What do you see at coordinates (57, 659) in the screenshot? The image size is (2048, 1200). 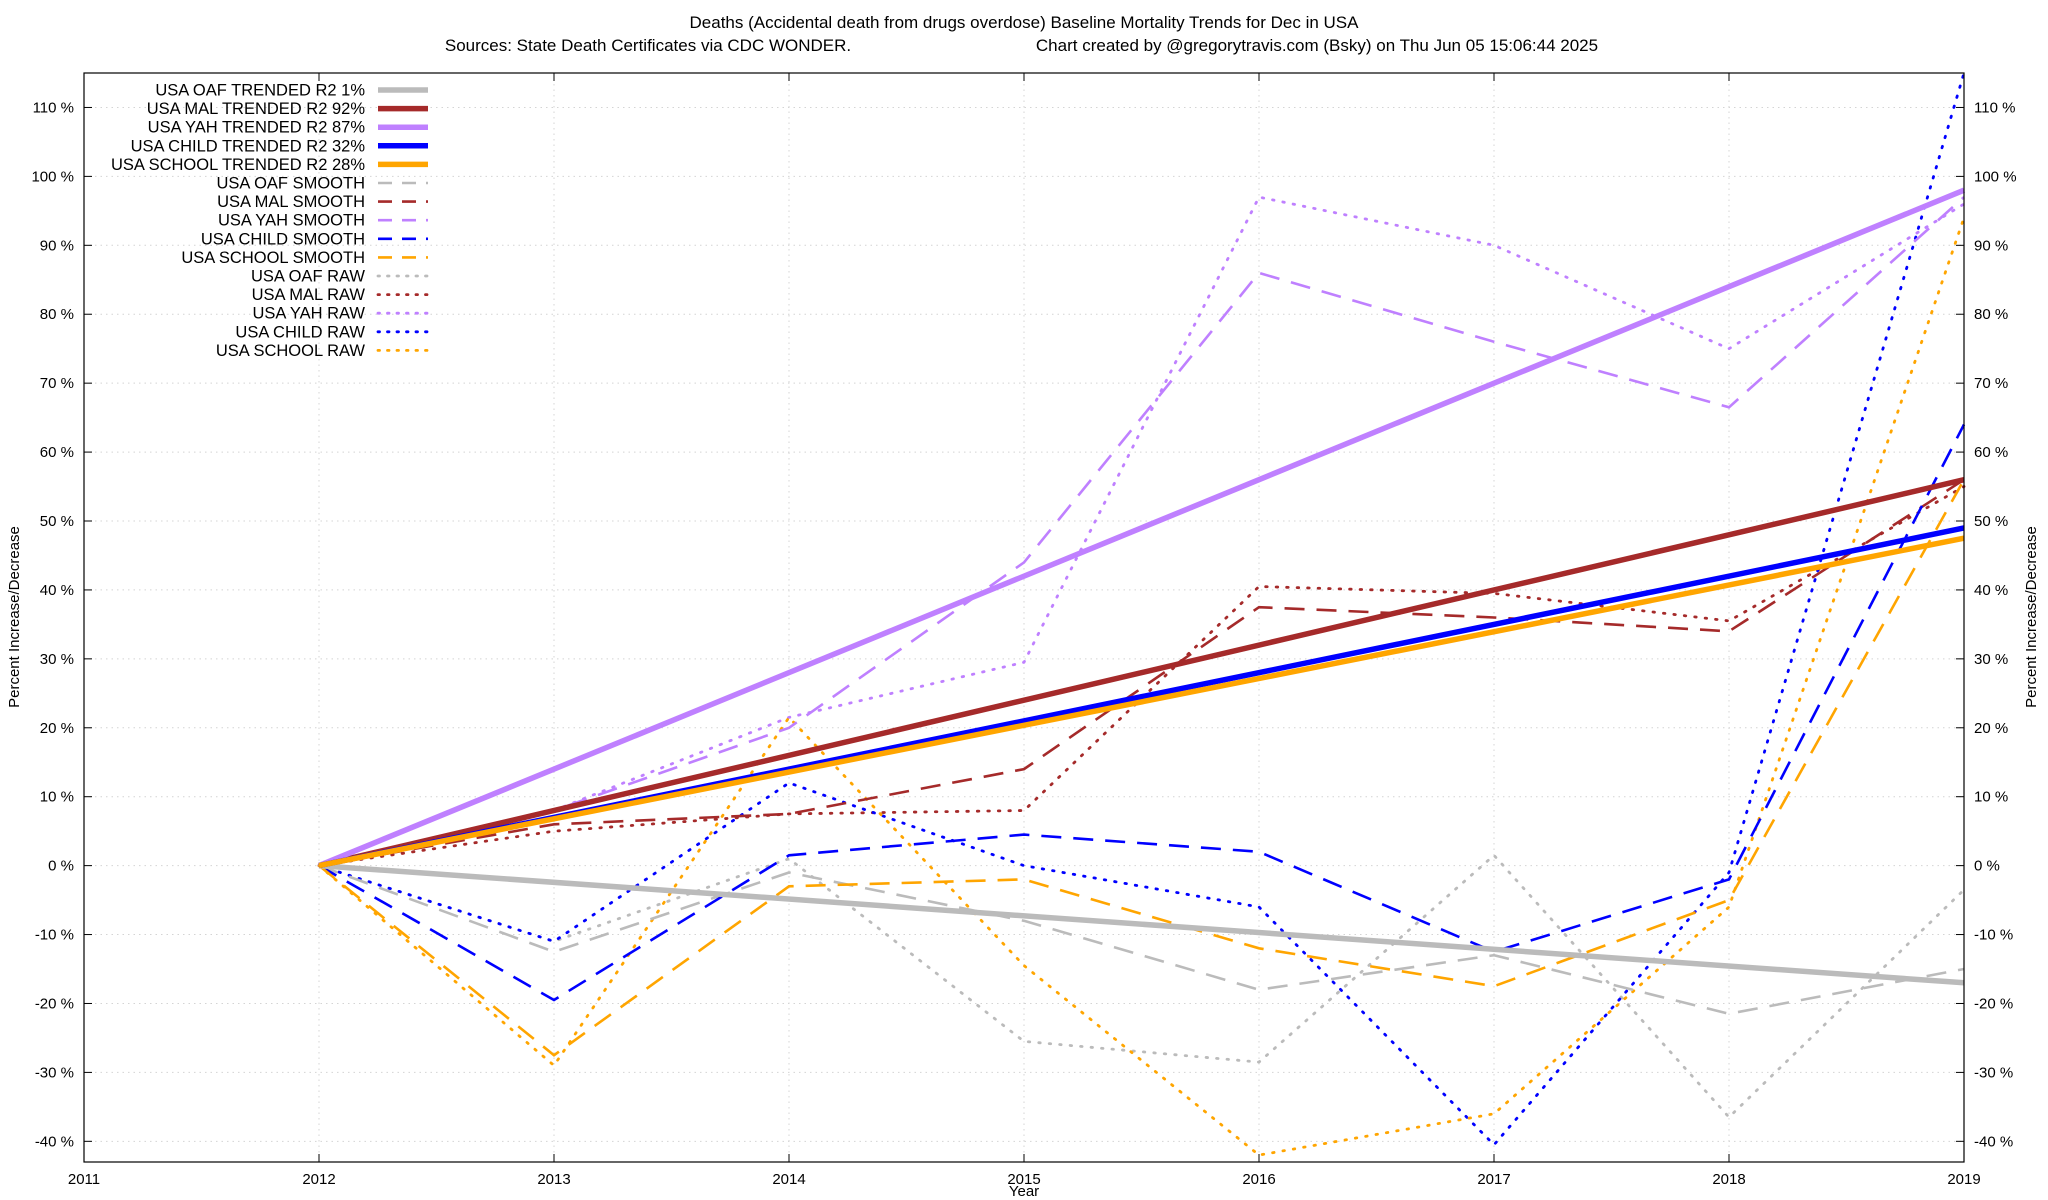 I see `y-tick-label-left: 30 %` at bounding box center [57, 659].